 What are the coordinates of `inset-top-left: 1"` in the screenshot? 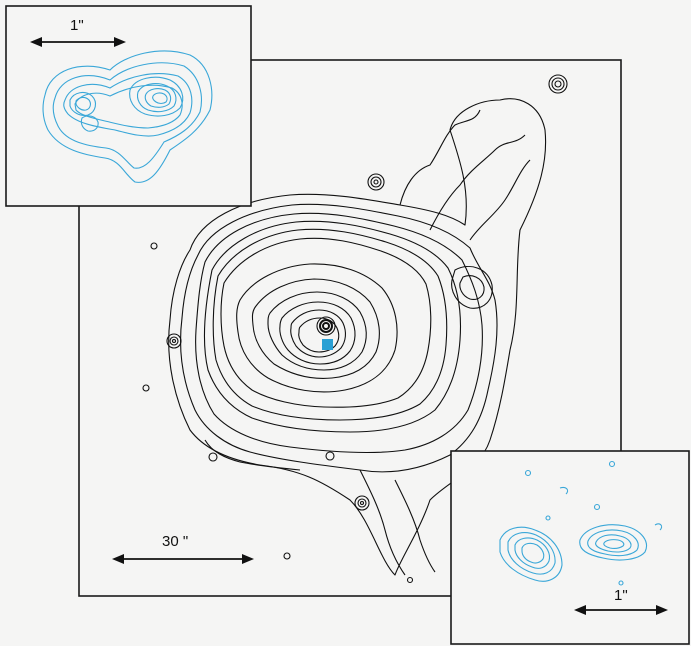 It's located at (128, 106).